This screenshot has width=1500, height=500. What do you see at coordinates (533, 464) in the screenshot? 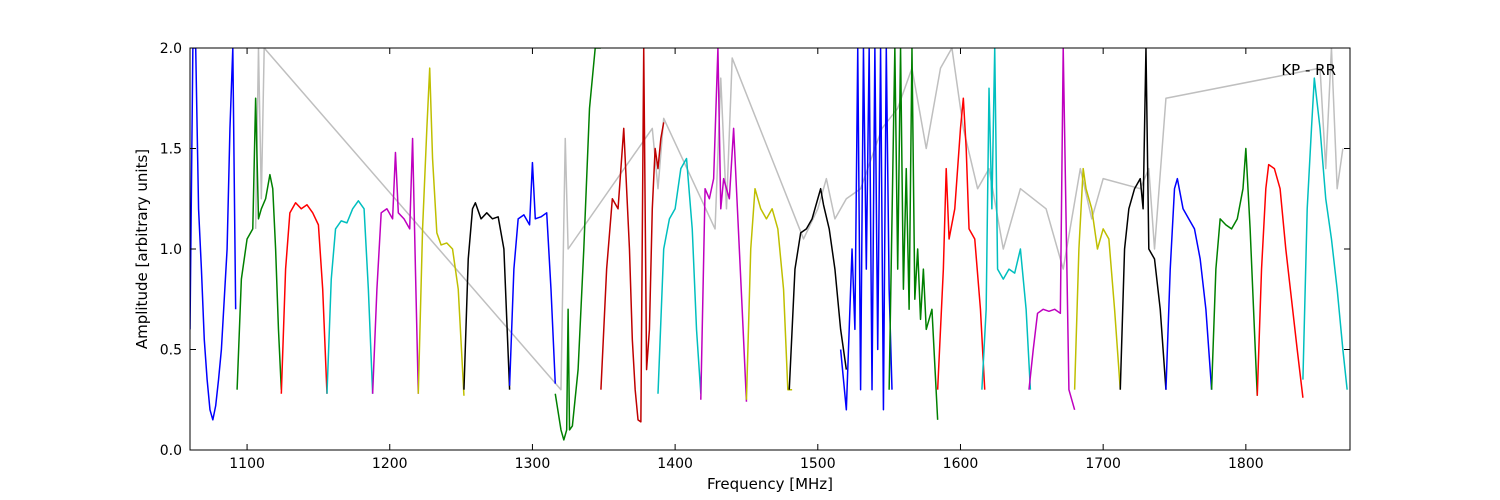
I see `x-tick-label: 1300` at bounding box center [533, 464].